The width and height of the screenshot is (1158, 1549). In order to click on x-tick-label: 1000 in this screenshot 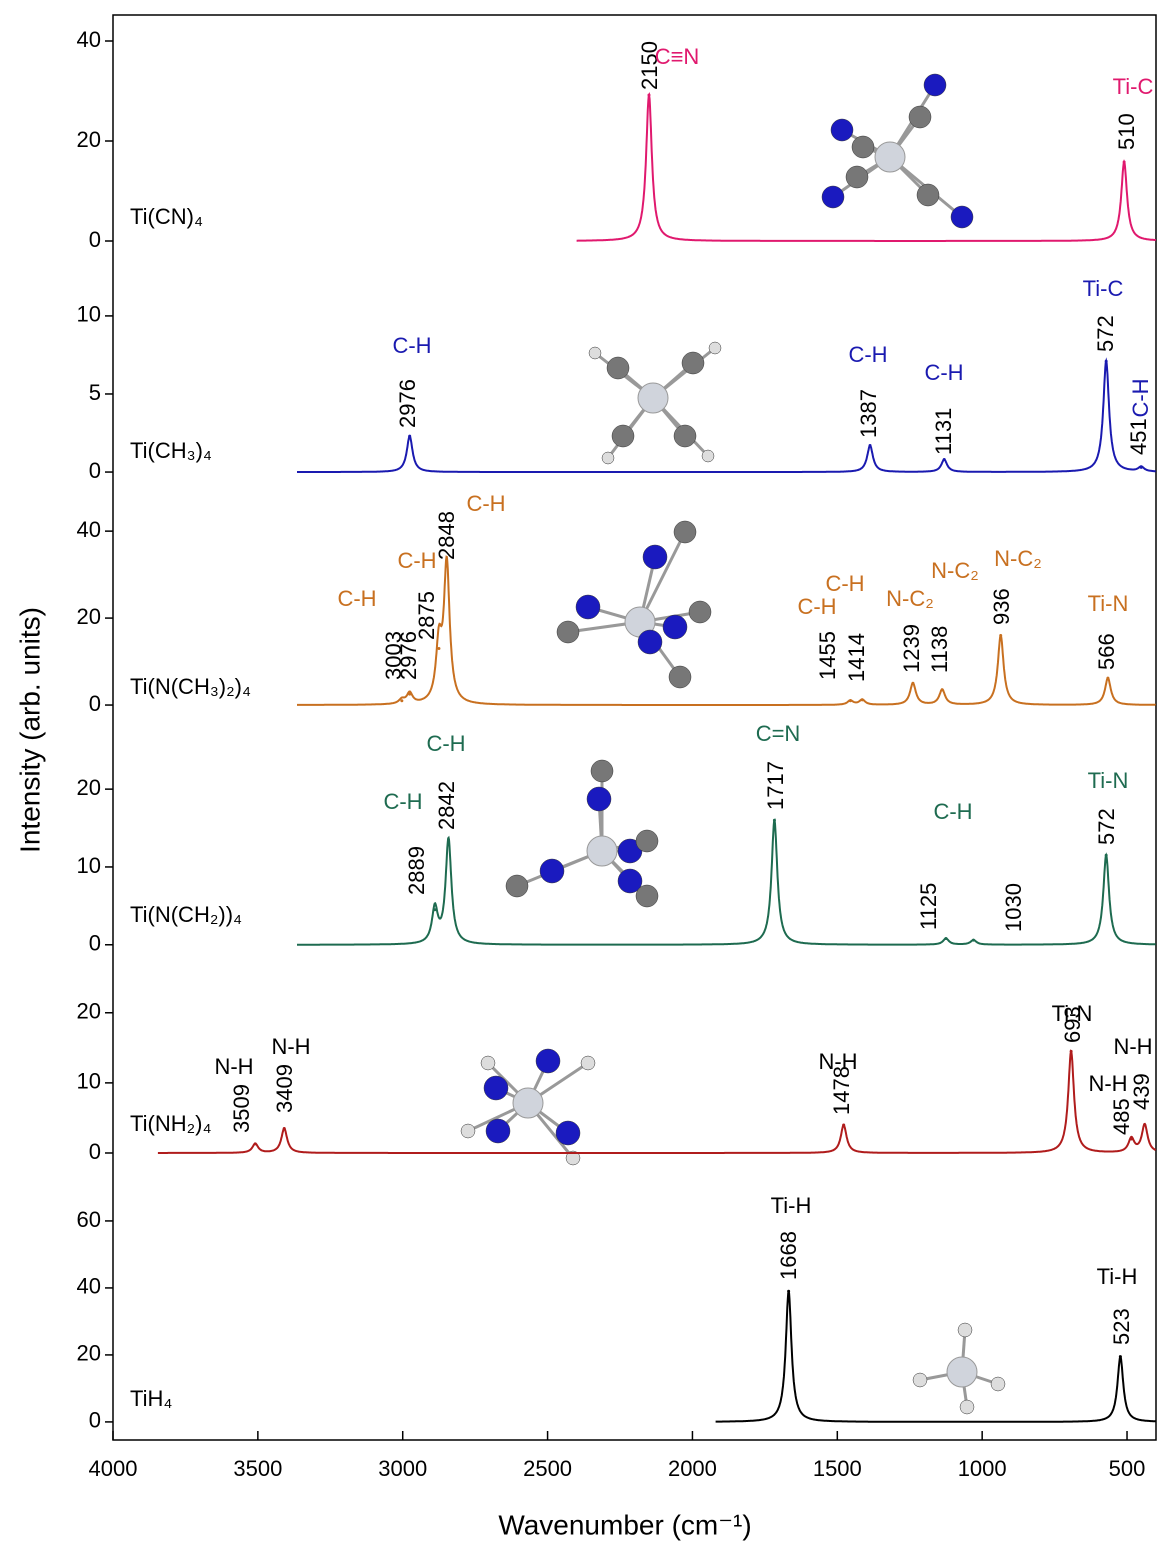, I will do `click(982, 1468)`.